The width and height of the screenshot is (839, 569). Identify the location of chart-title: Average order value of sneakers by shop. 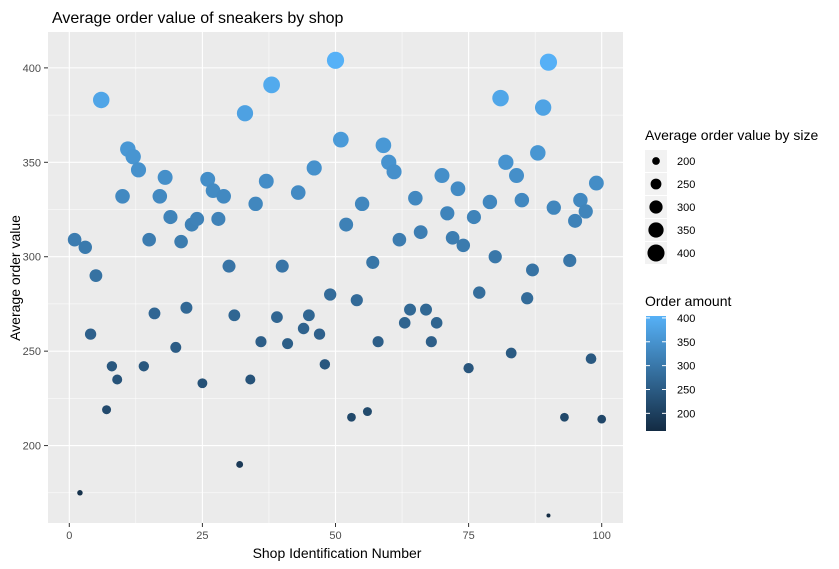
(198, 18).